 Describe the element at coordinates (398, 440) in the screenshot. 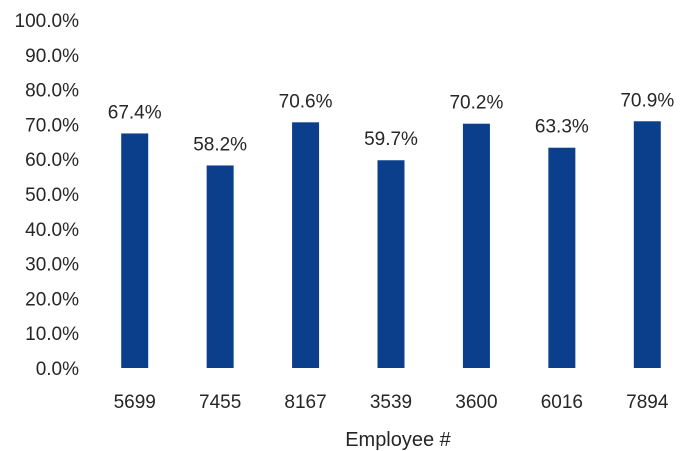

I see `x-axis-title: Employee #` at that location.